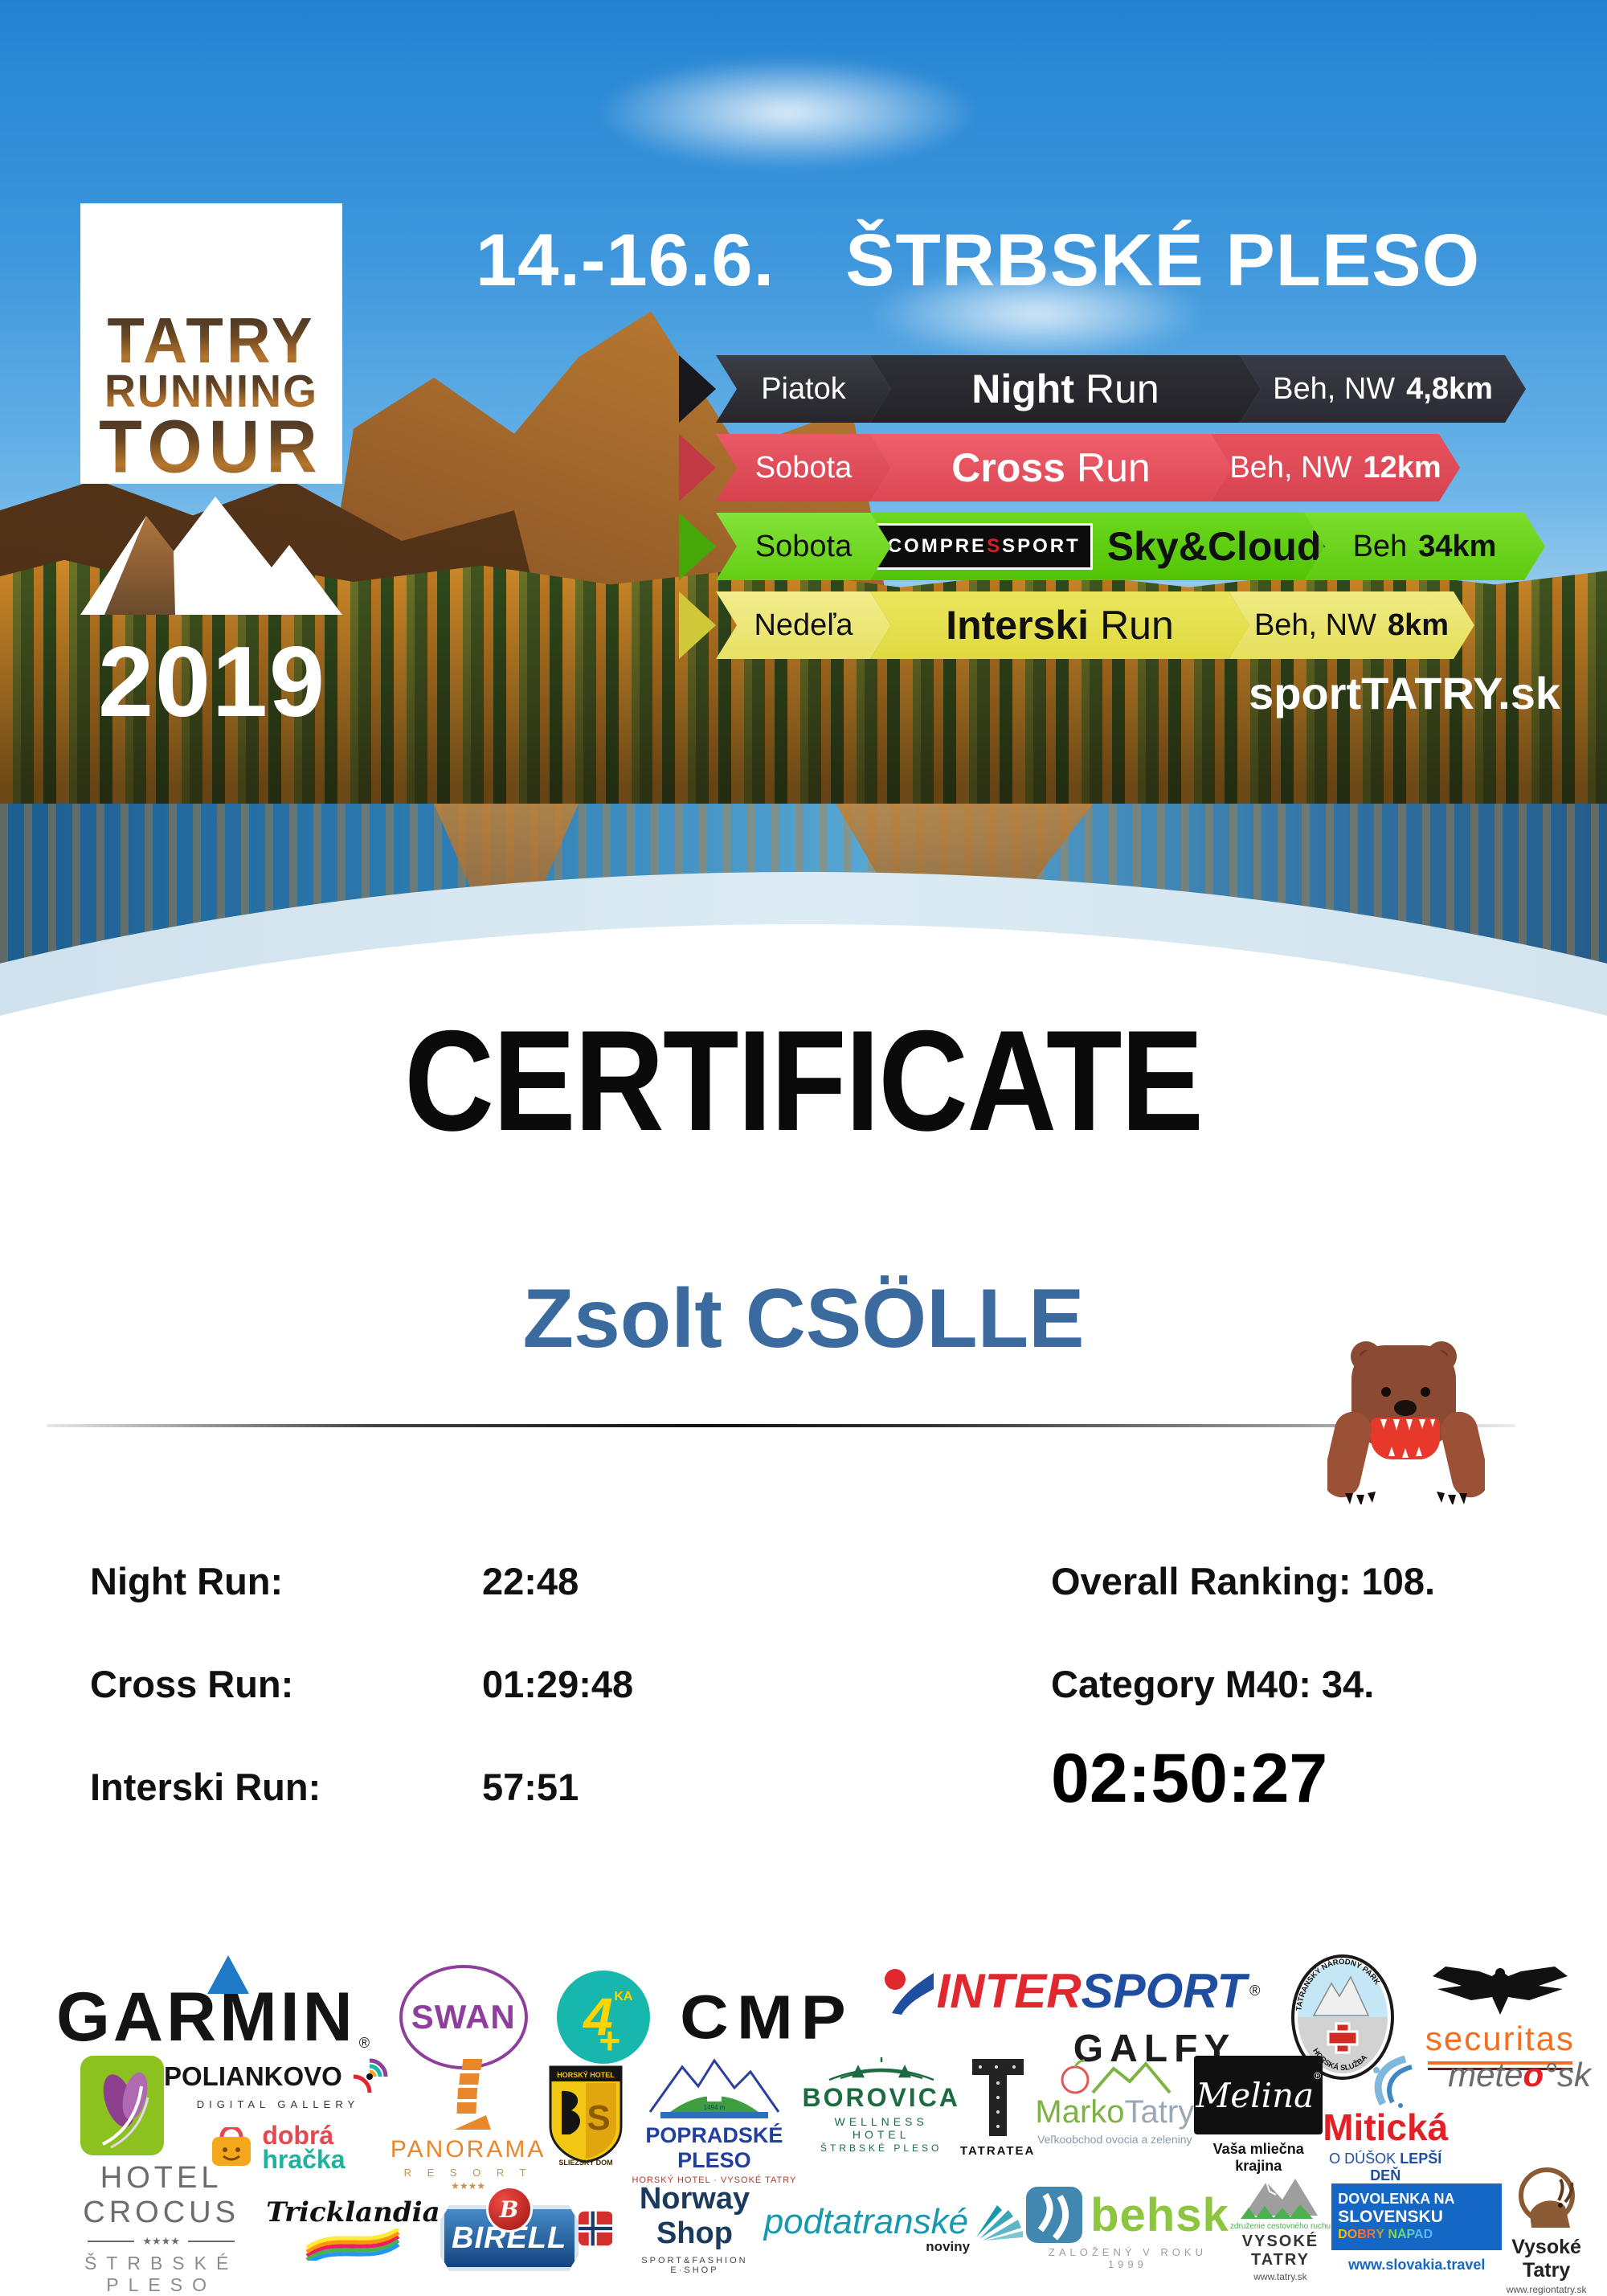 The image size is (1607, 2296). Describe the element at coordinates (586, 2163) in the screenshot. I see `sliezsky-bottom-text: SLIEZSKY DOM` at that location.